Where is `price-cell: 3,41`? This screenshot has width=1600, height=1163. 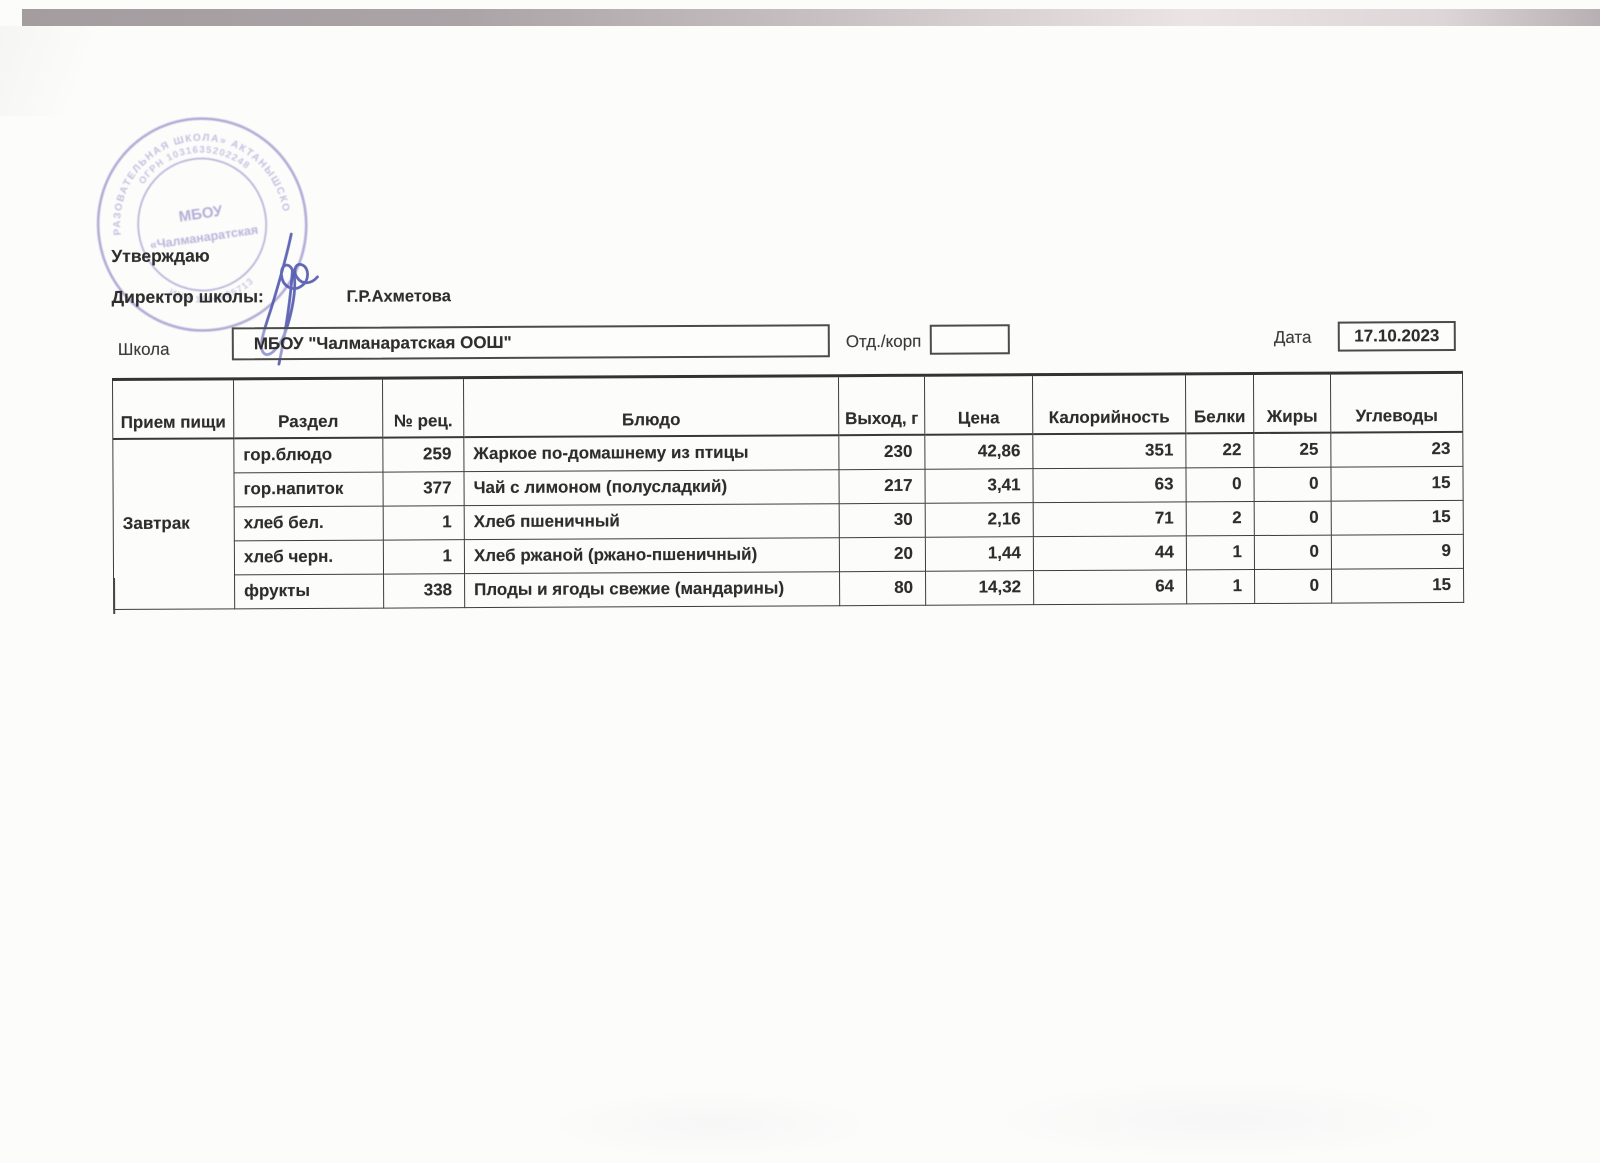
price-cell: 3,41 is located at coordinates (979, 486).